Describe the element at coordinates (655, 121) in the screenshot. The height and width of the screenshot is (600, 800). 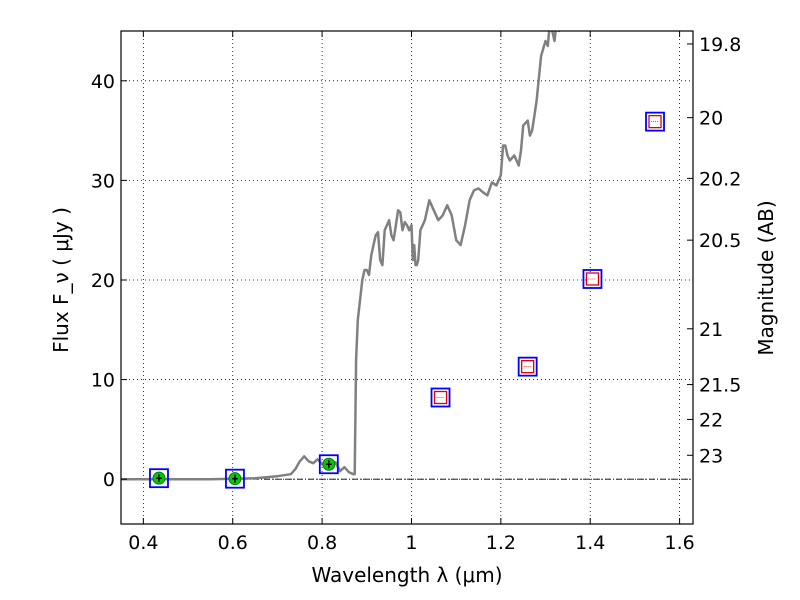
I see `photometry-box-1.54um` at that location.